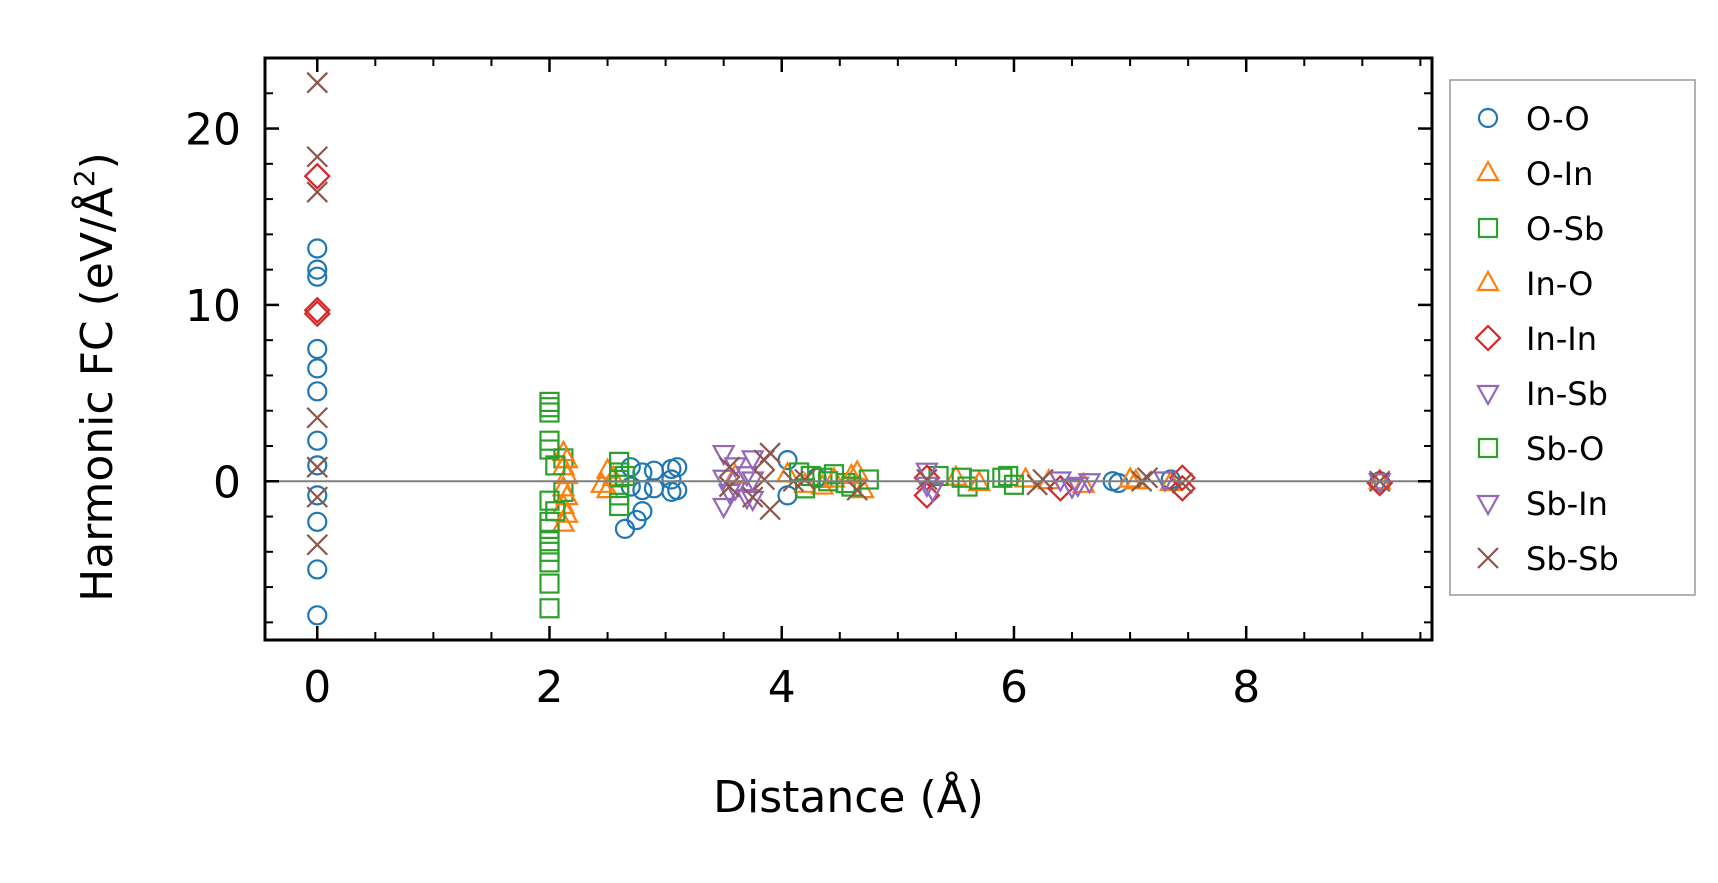 This screenshot has width=1718, height=883. What do you see at coordinates (1567, 504) in the screenshot?
I see `legend-label: Sb-In` at bounding box center [1567, 504].